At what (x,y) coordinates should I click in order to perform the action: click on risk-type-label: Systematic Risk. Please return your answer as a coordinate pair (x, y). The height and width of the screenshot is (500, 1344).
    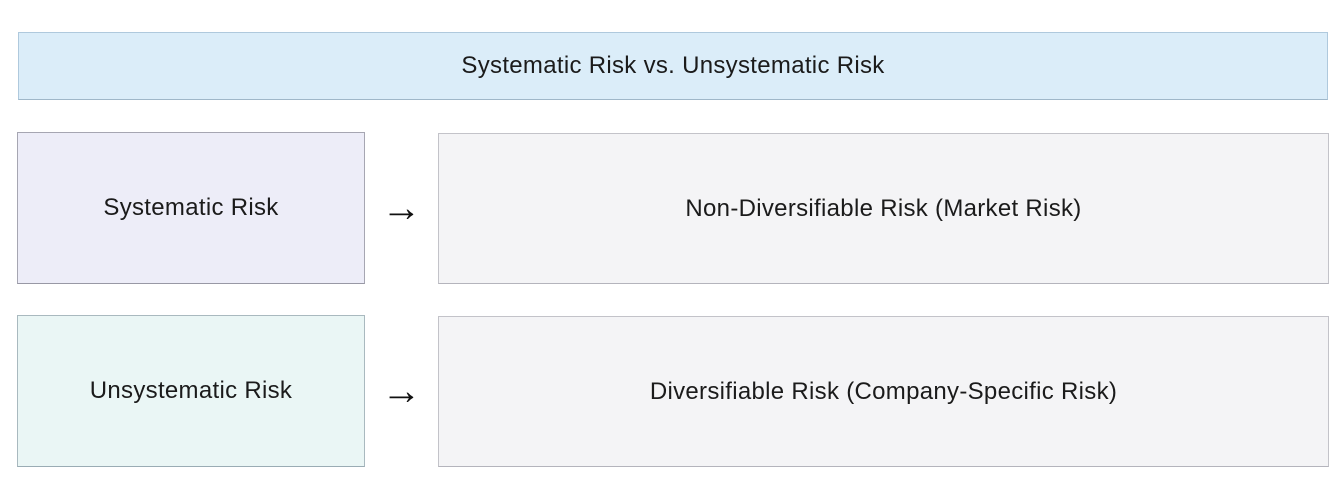
    Looking at the image, I should click on (191, 207).